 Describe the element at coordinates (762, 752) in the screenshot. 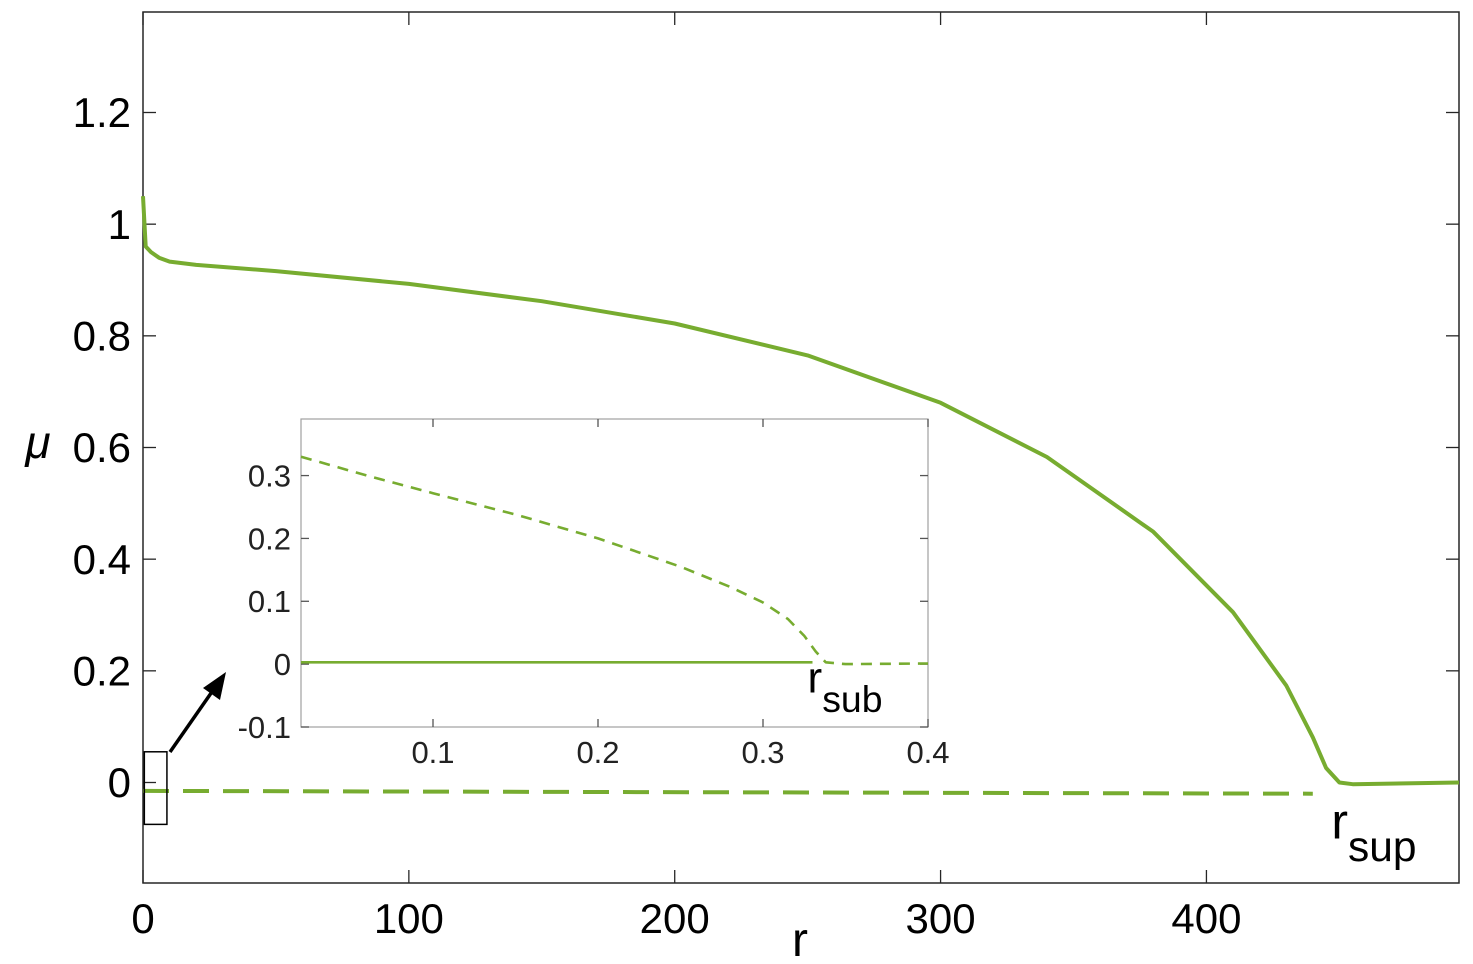

I see `inset-x-tick-label: 0.3` at that location.